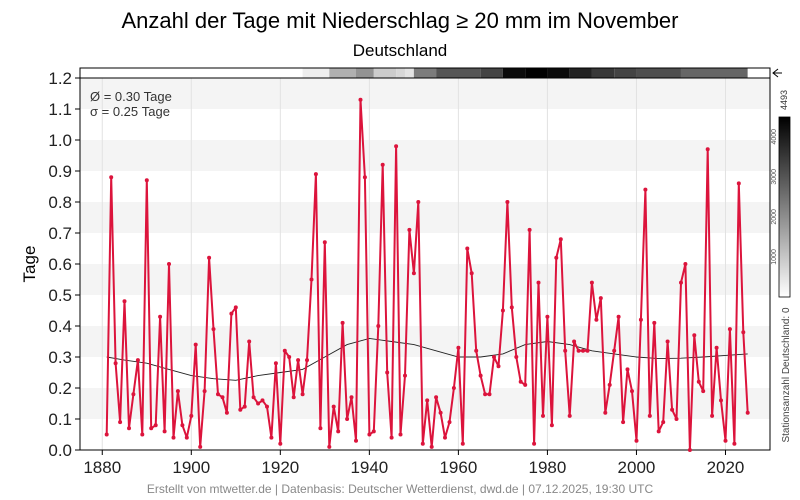 This screenshot has width=800, height=500. What do you see at coordinates (369, 467) in the screenshot?
I see `x-tick-label: 1940` at bounding box center [369, 467].